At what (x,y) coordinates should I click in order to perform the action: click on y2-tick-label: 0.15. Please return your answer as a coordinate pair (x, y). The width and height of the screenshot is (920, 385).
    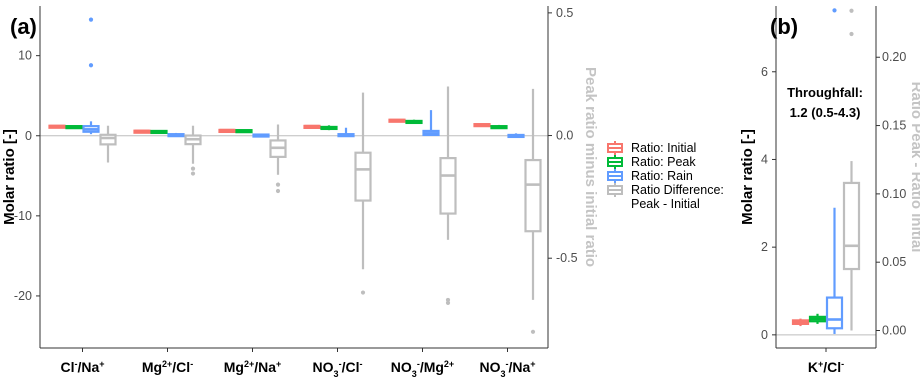
    Looking at the image, I should click on (894, 126).